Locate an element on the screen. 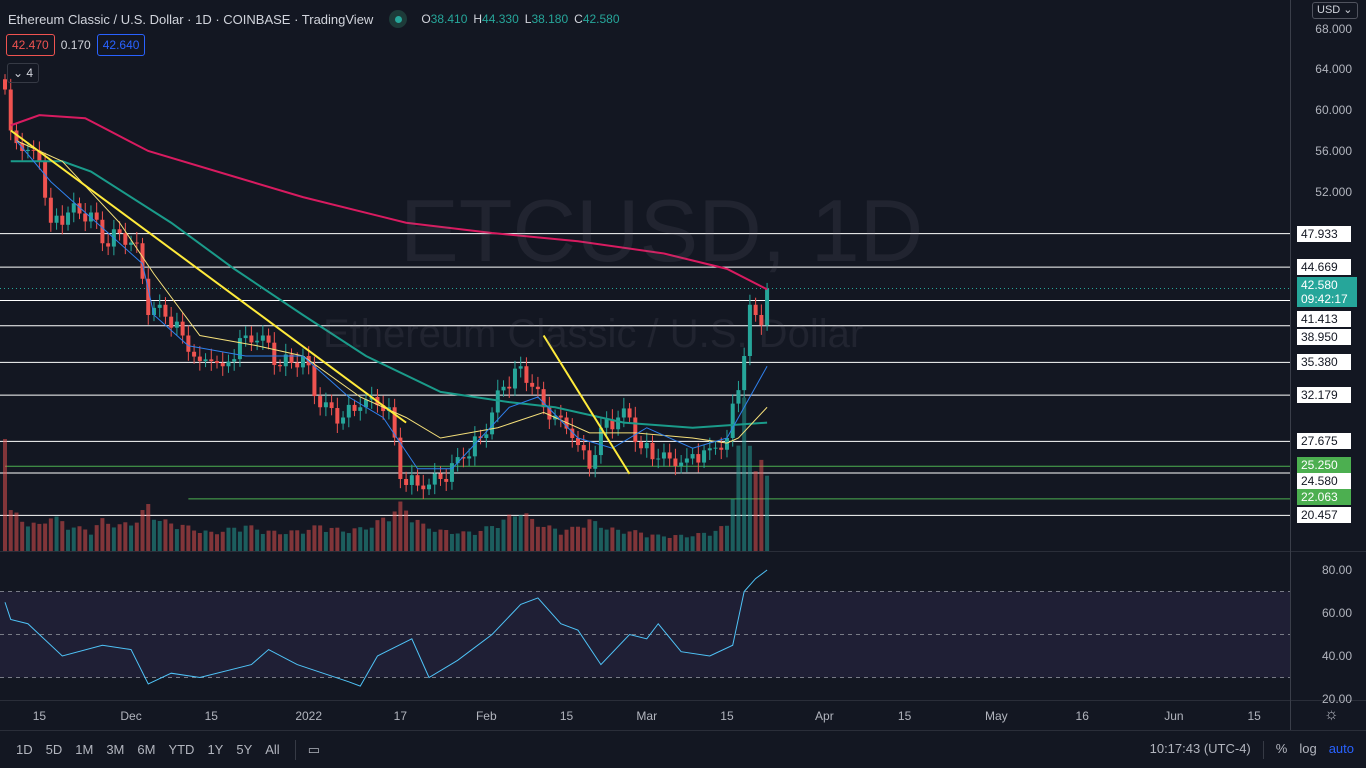 The image size is (1366, 768). log-scale-toggle: log is located at coordinates (1308, 748).